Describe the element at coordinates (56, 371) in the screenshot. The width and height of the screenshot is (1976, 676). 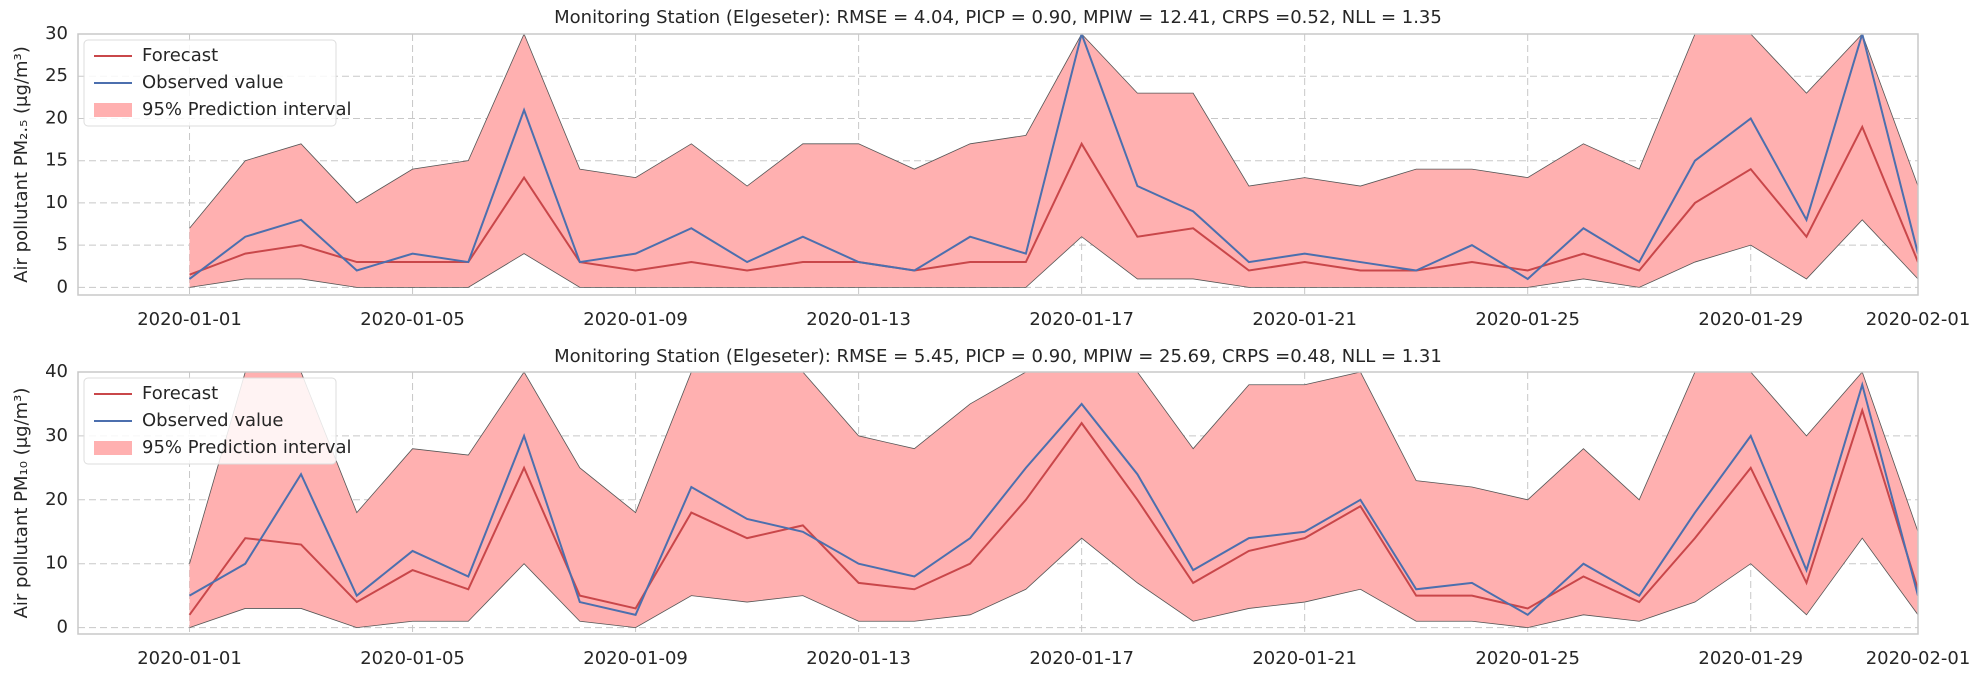
I see `y-tick-label: 40` at that location.